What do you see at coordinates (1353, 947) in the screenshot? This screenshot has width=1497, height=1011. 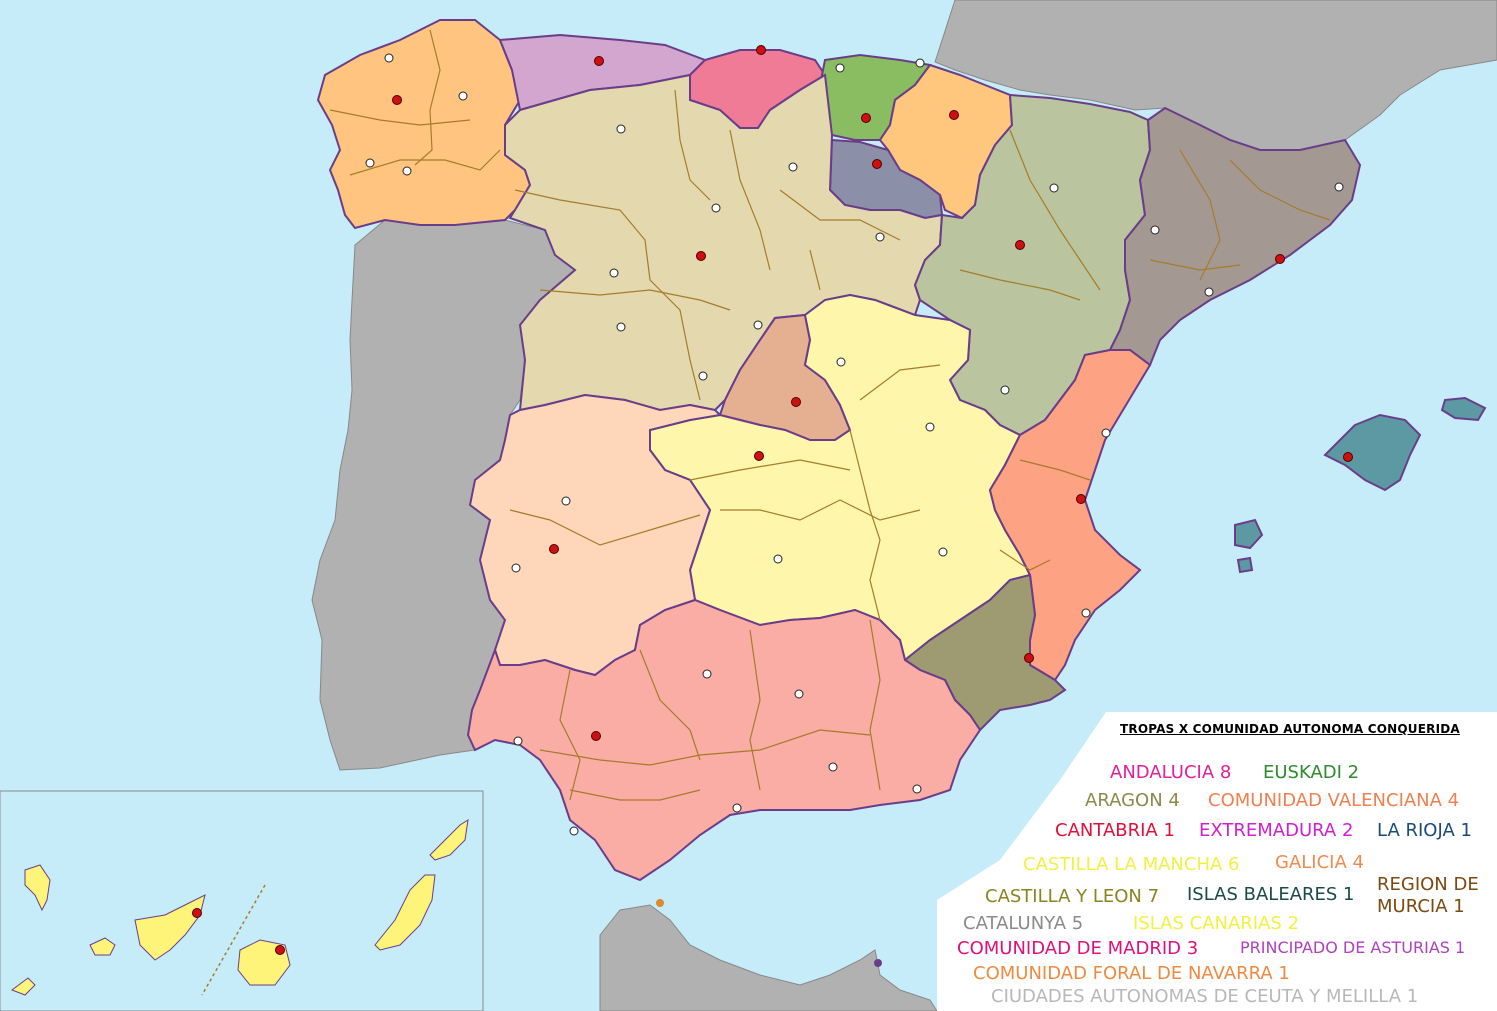 I see `legend-entry: PRINCIPADO DE ASTURIAS 1` at bounding box center [1353, 947].